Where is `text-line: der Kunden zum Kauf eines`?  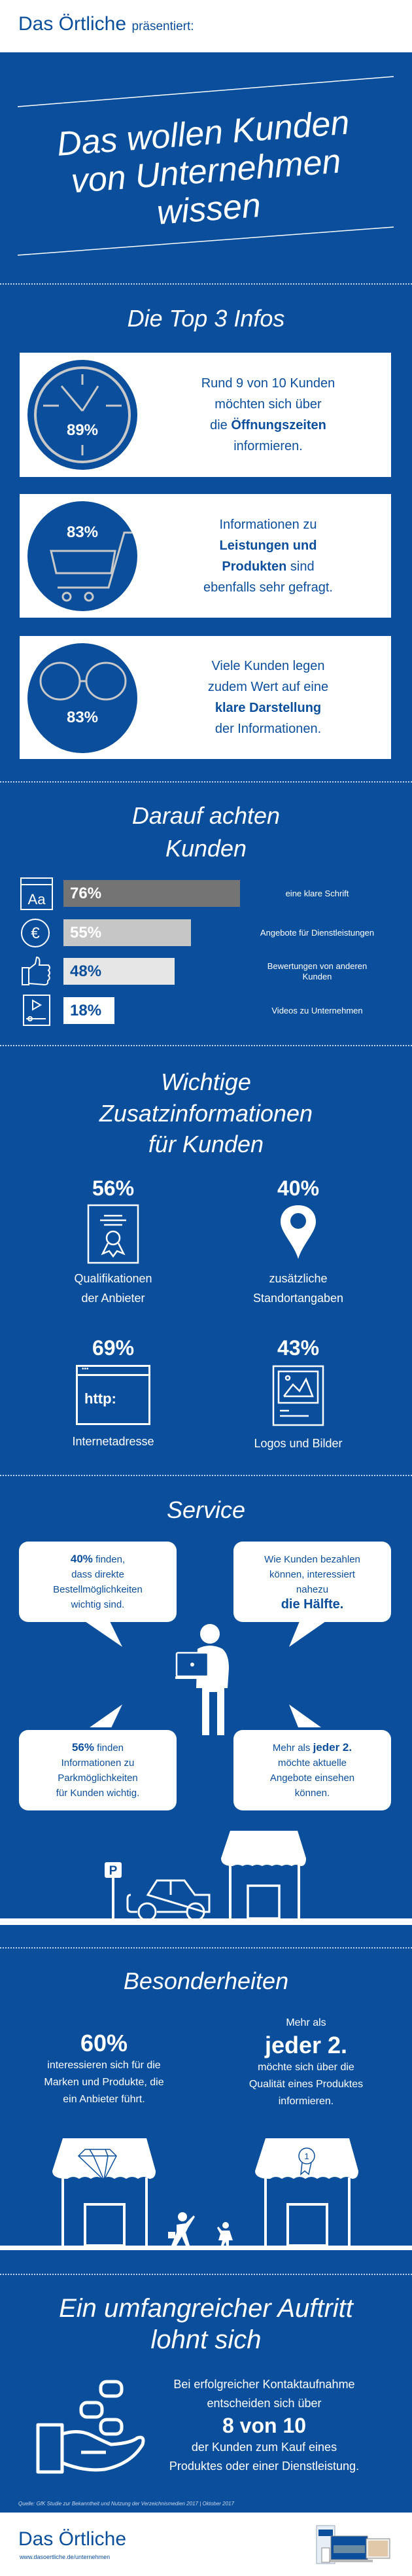
text-line: der Kunden zum Kauf eines is located at coordinates (264, 2447).